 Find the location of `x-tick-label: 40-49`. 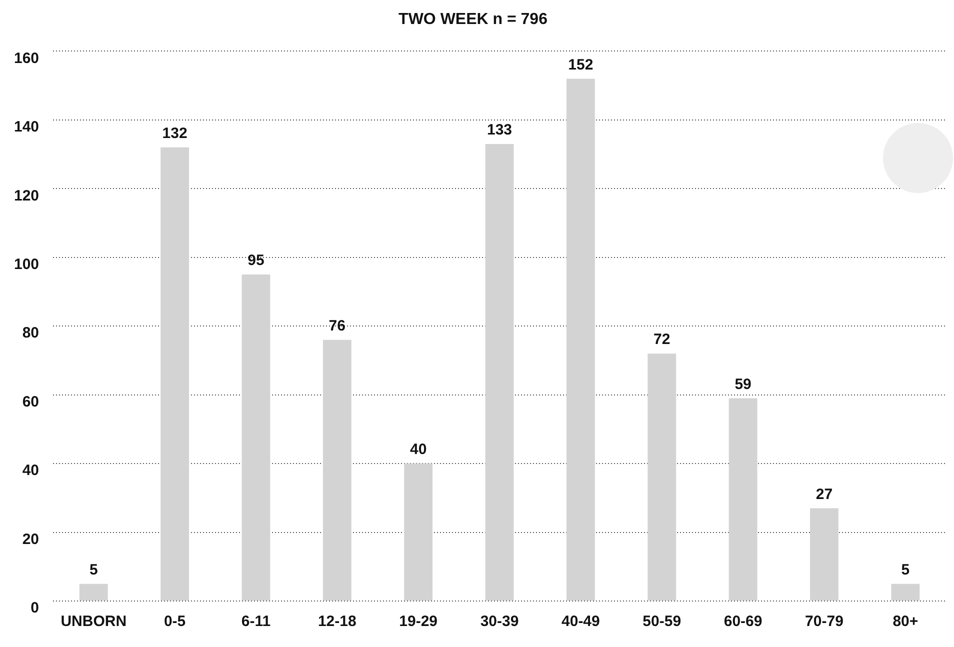

x-tick-label: 40-49 is located at coordinates (581, 621).